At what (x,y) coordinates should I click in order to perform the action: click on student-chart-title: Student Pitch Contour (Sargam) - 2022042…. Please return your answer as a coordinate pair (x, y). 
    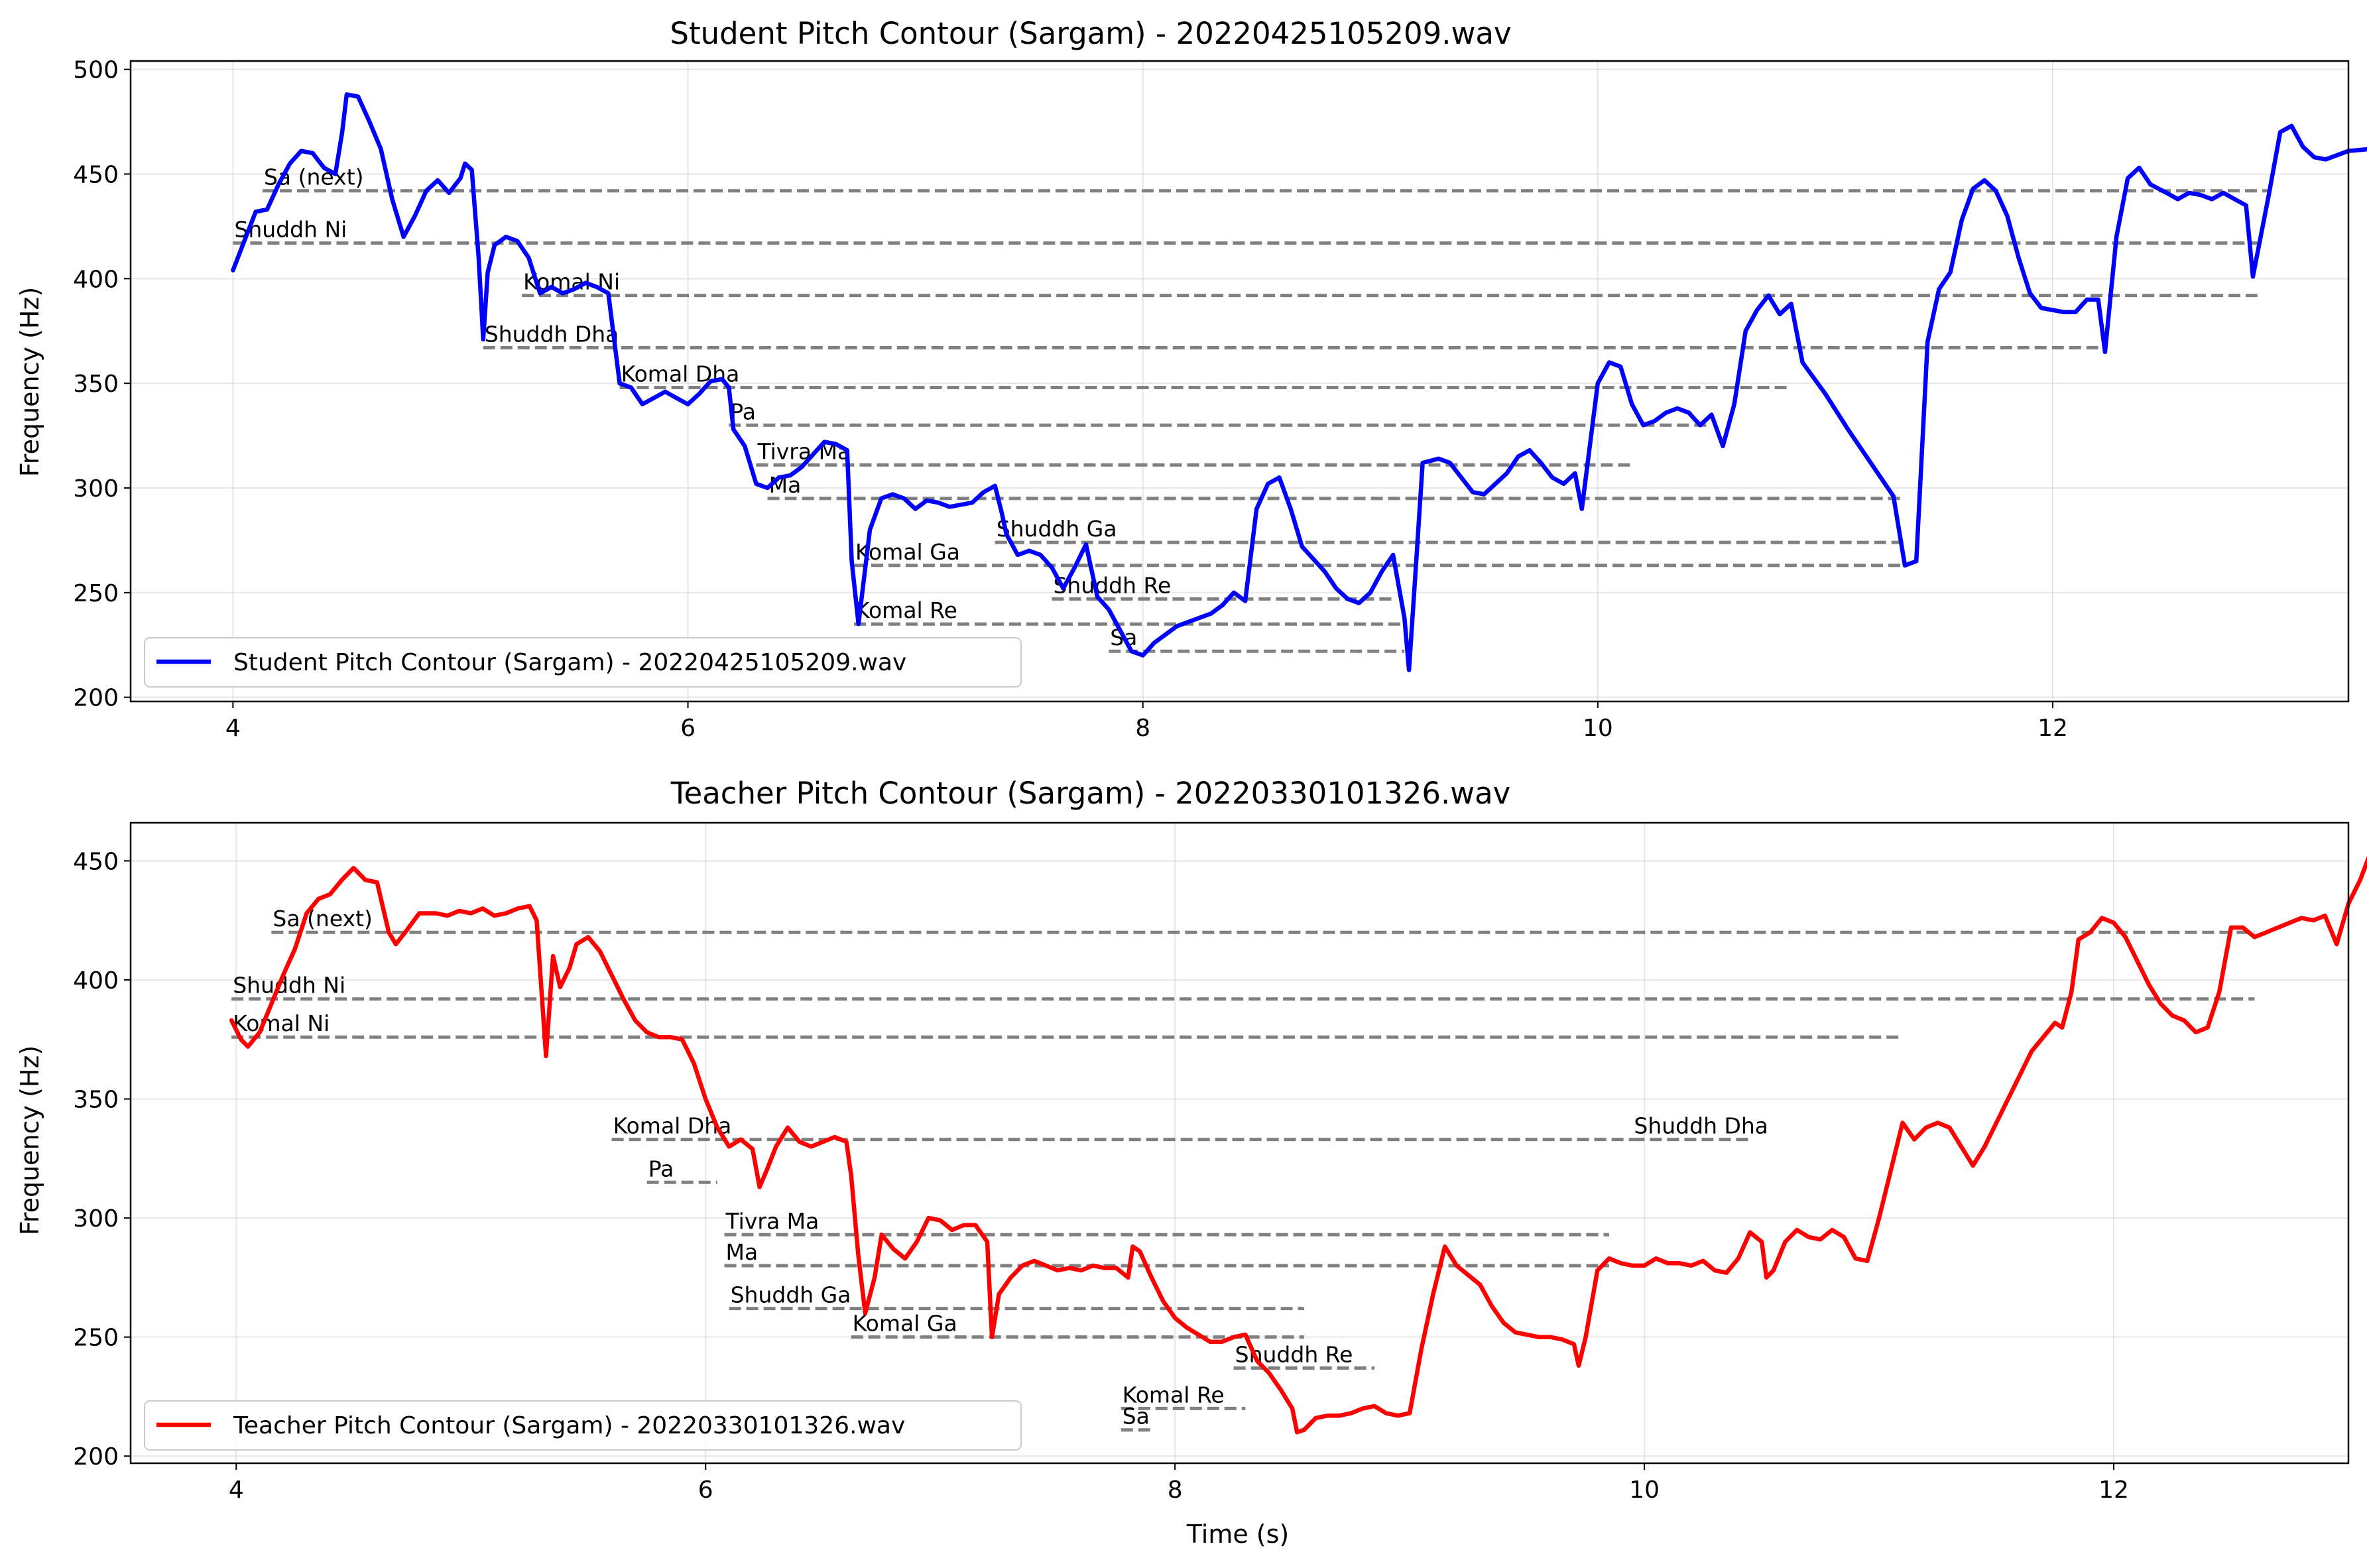
    Looking at the image, I should click on (1090, 33).